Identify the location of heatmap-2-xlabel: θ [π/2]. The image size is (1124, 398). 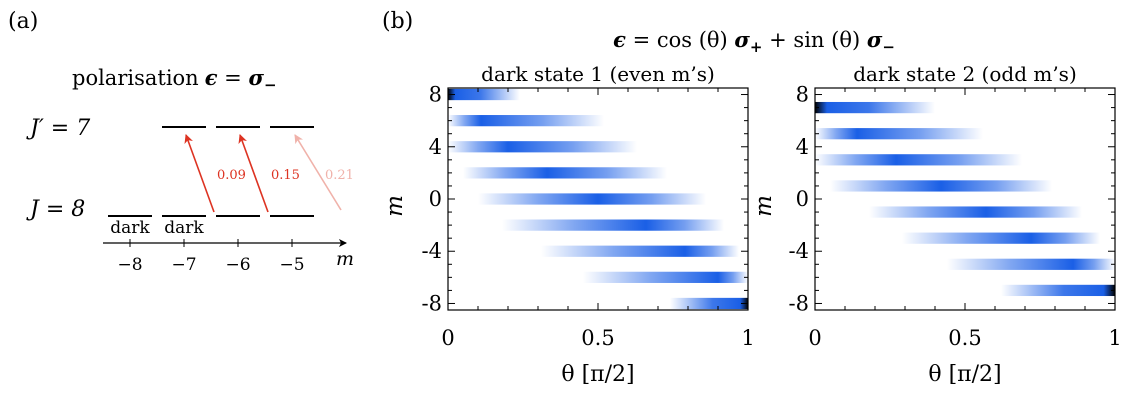
(964, 374).